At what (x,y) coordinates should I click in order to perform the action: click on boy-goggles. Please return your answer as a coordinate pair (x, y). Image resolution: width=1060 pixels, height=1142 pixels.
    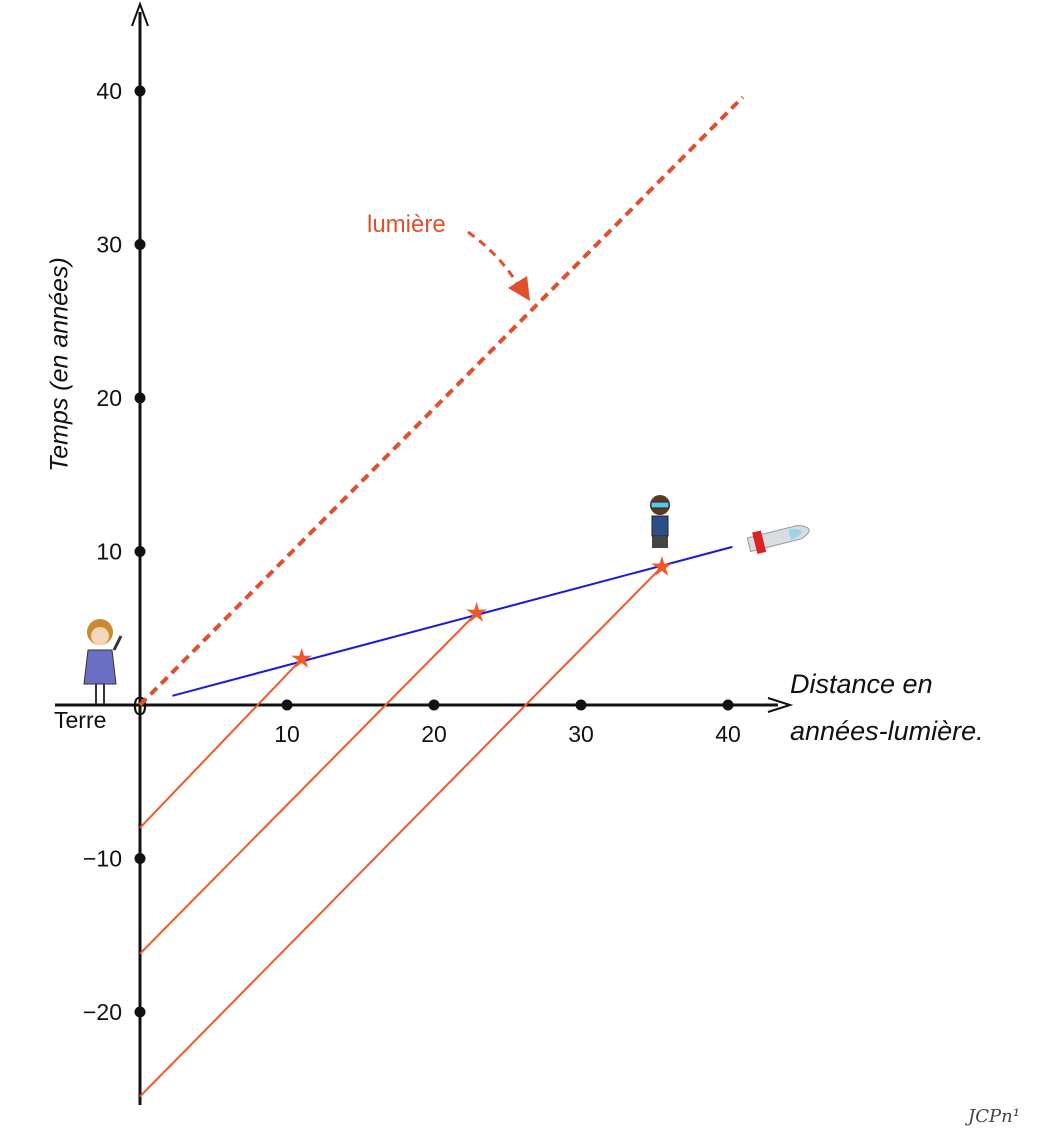
    Looking at the image, I should click on (660, 505).